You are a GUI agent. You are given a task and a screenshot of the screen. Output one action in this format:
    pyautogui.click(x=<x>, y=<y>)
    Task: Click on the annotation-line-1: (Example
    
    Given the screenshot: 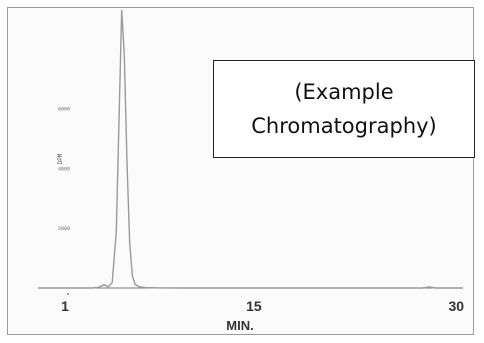 What is the action you would take?
    pyautogui.click(x=344, y=92)
    